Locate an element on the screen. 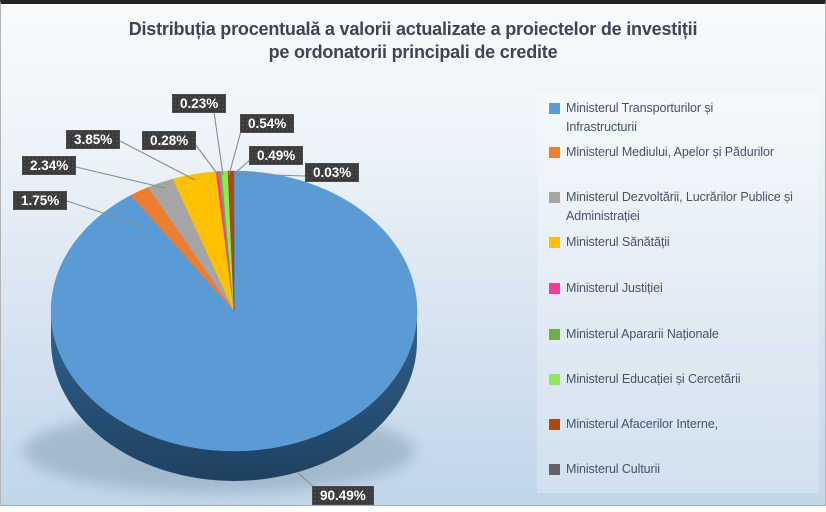  legend-item-3: Ministerul Sănătății is located at coordinates (609, 242).